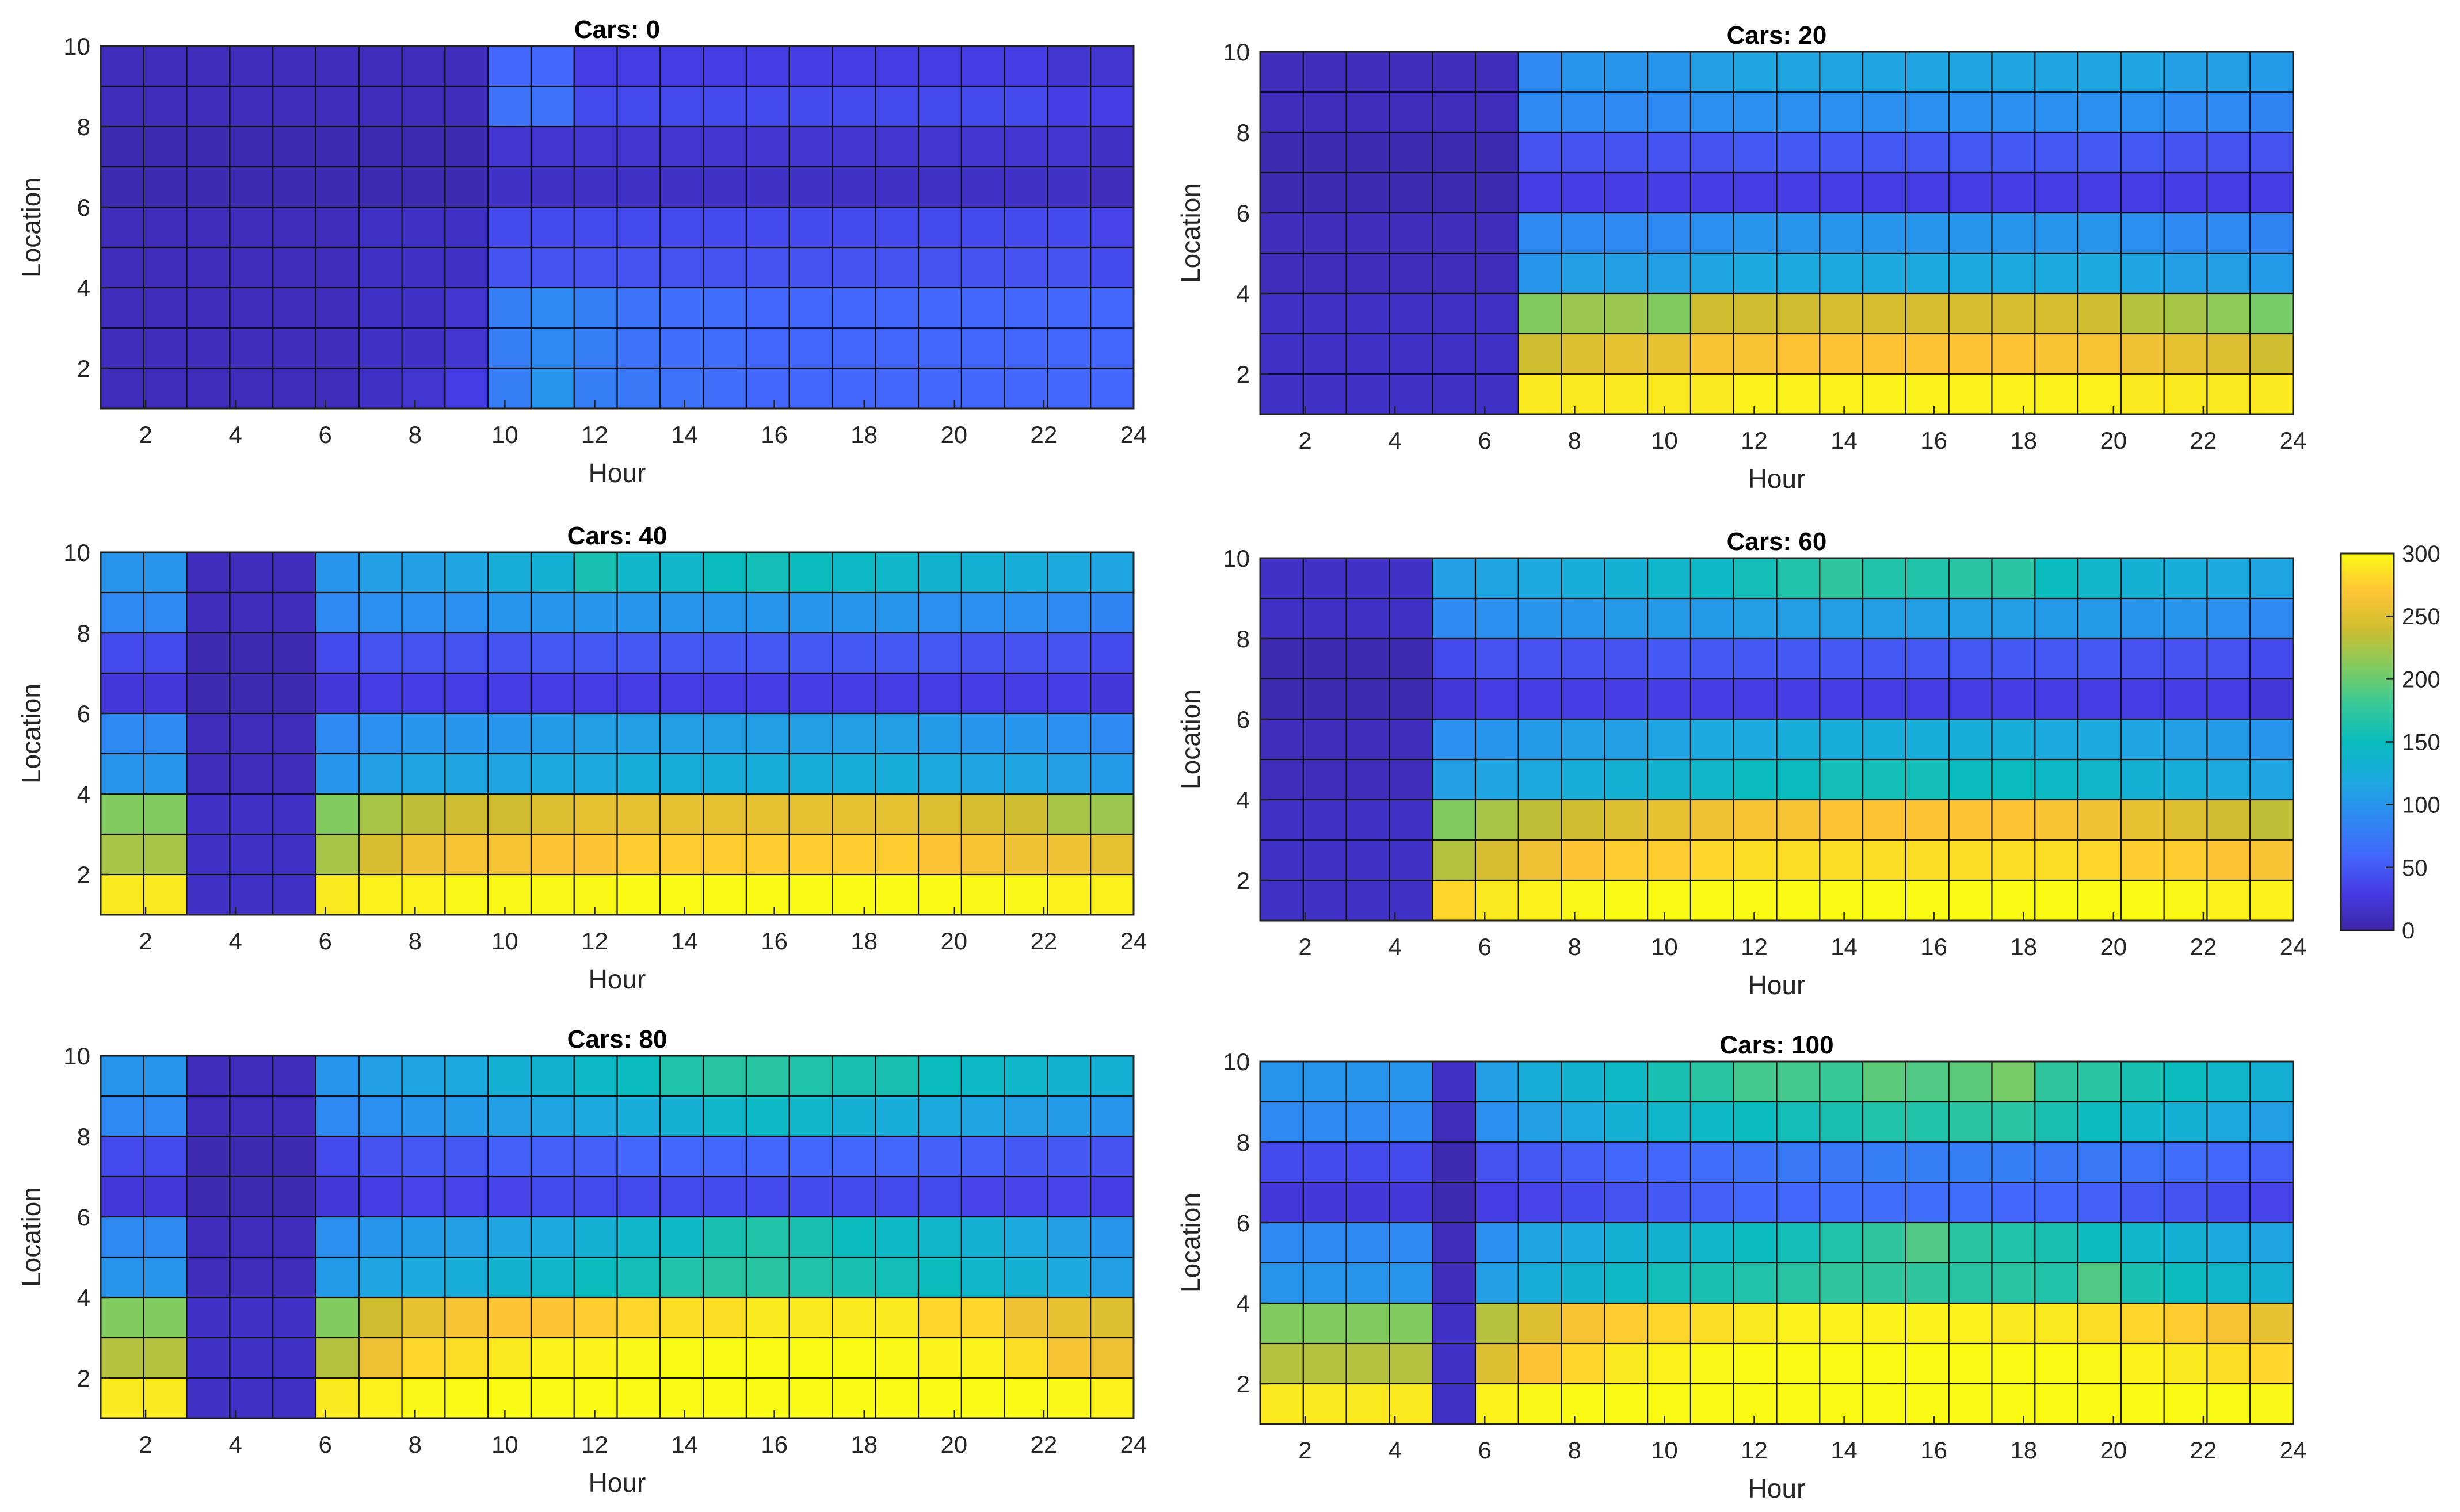 Image resolution: width=2460 pixels, height=1512 pixels. Describe the element at coordinates (864, 940) in the screenshot. I see `x-tick-label: 18` at that location.